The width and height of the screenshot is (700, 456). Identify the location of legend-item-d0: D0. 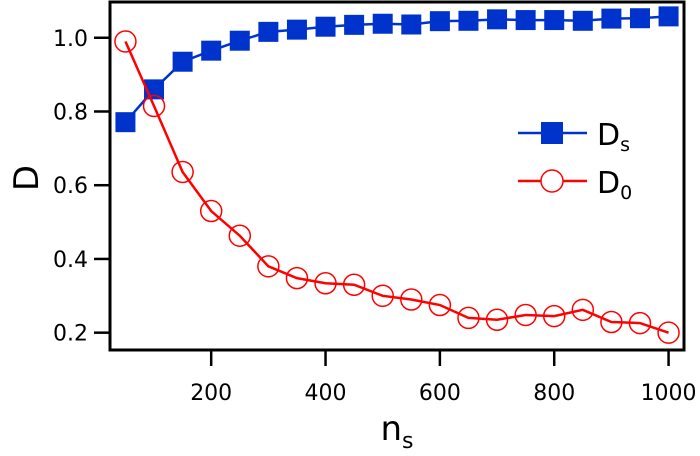
(575, 185).